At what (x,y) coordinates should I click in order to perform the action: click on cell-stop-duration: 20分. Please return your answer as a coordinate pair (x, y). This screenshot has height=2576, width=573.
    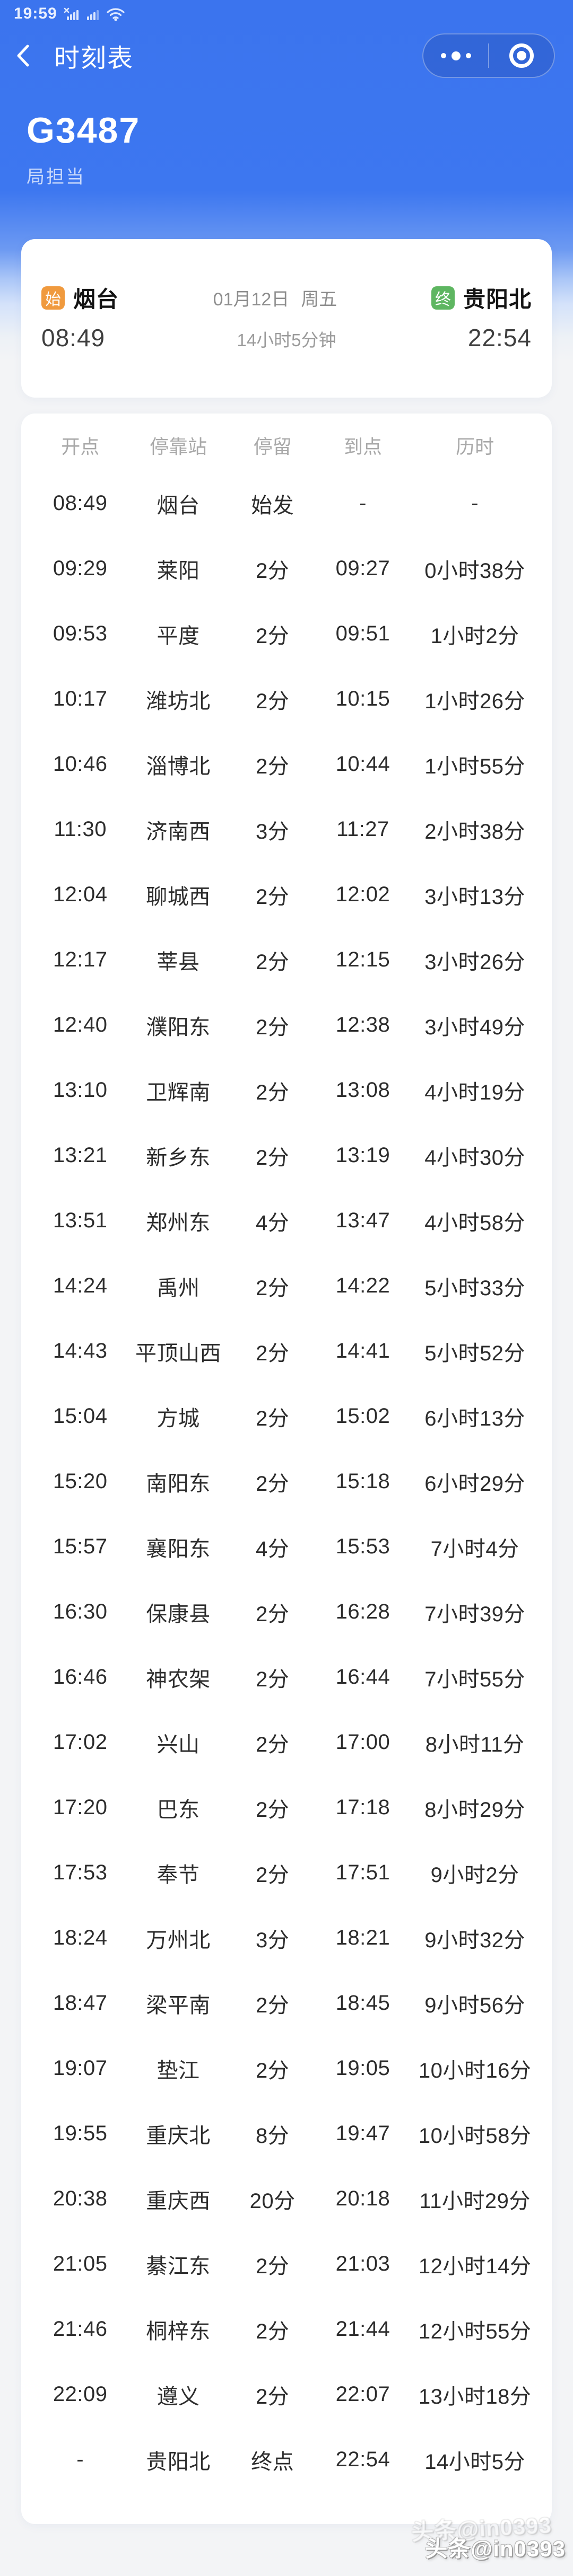
    Looking at the image, I should click on (272, 2201).